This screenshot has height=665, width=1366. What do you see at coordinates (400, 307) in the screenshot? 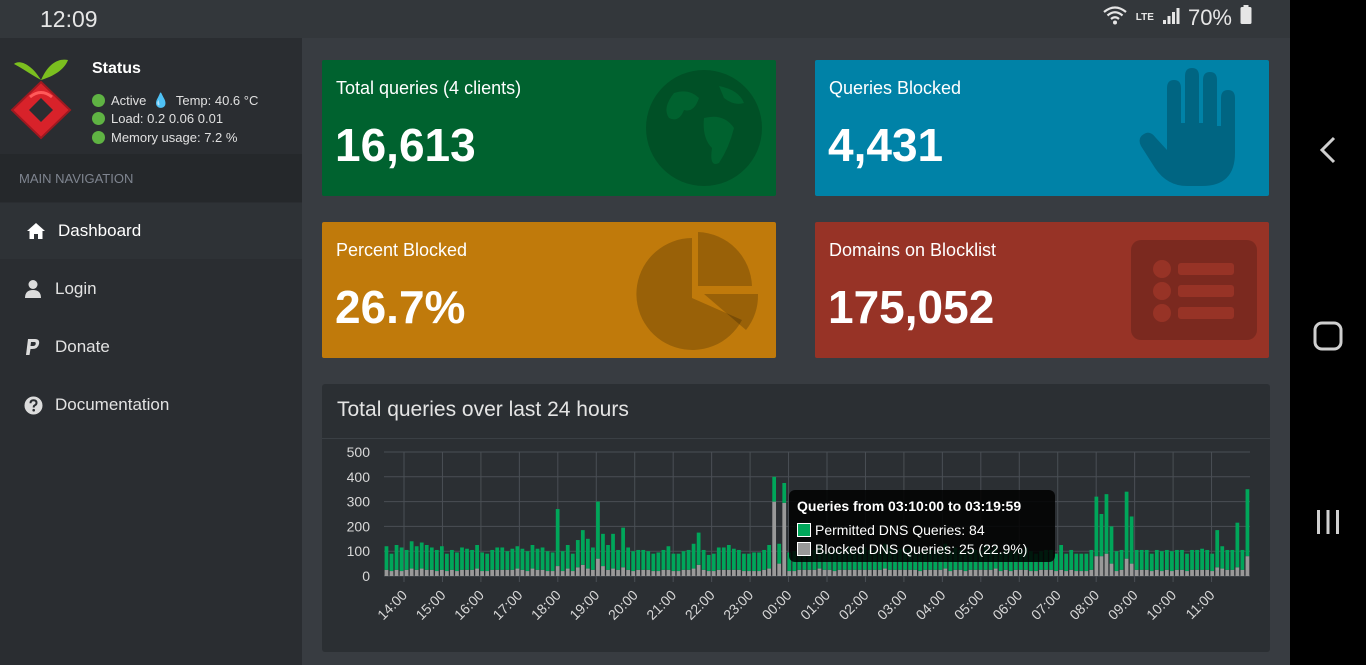
I see `tile-value: 26.7%` at bounding box center [400, 307].